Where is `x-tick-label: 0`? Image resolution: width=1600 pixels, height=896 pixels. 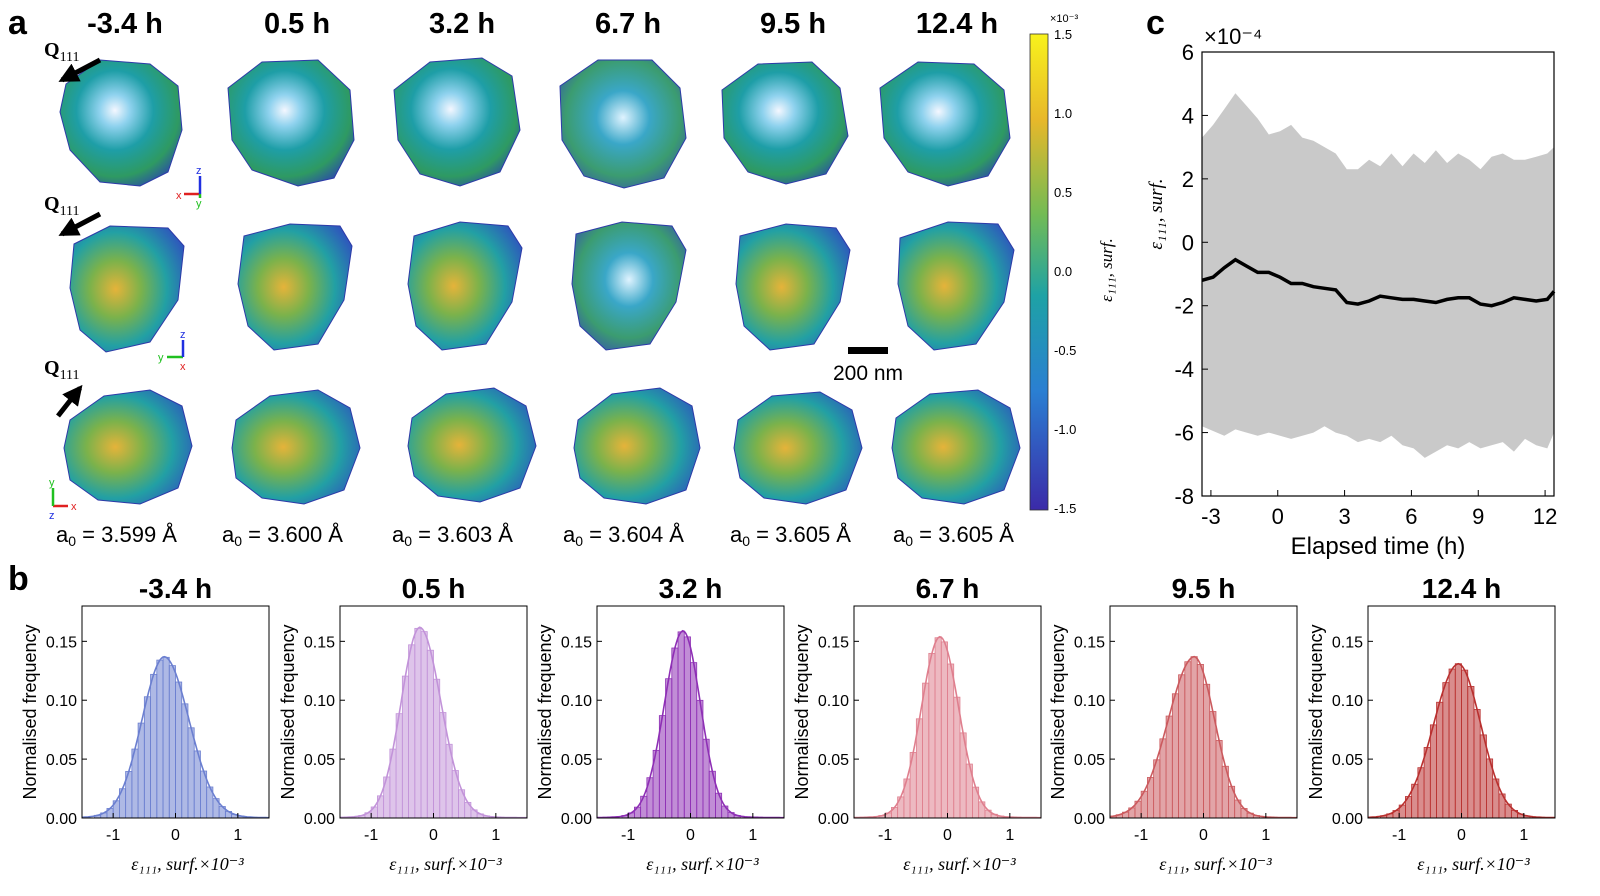 x-tick-label: 0 is located at coordinates (947, 835).